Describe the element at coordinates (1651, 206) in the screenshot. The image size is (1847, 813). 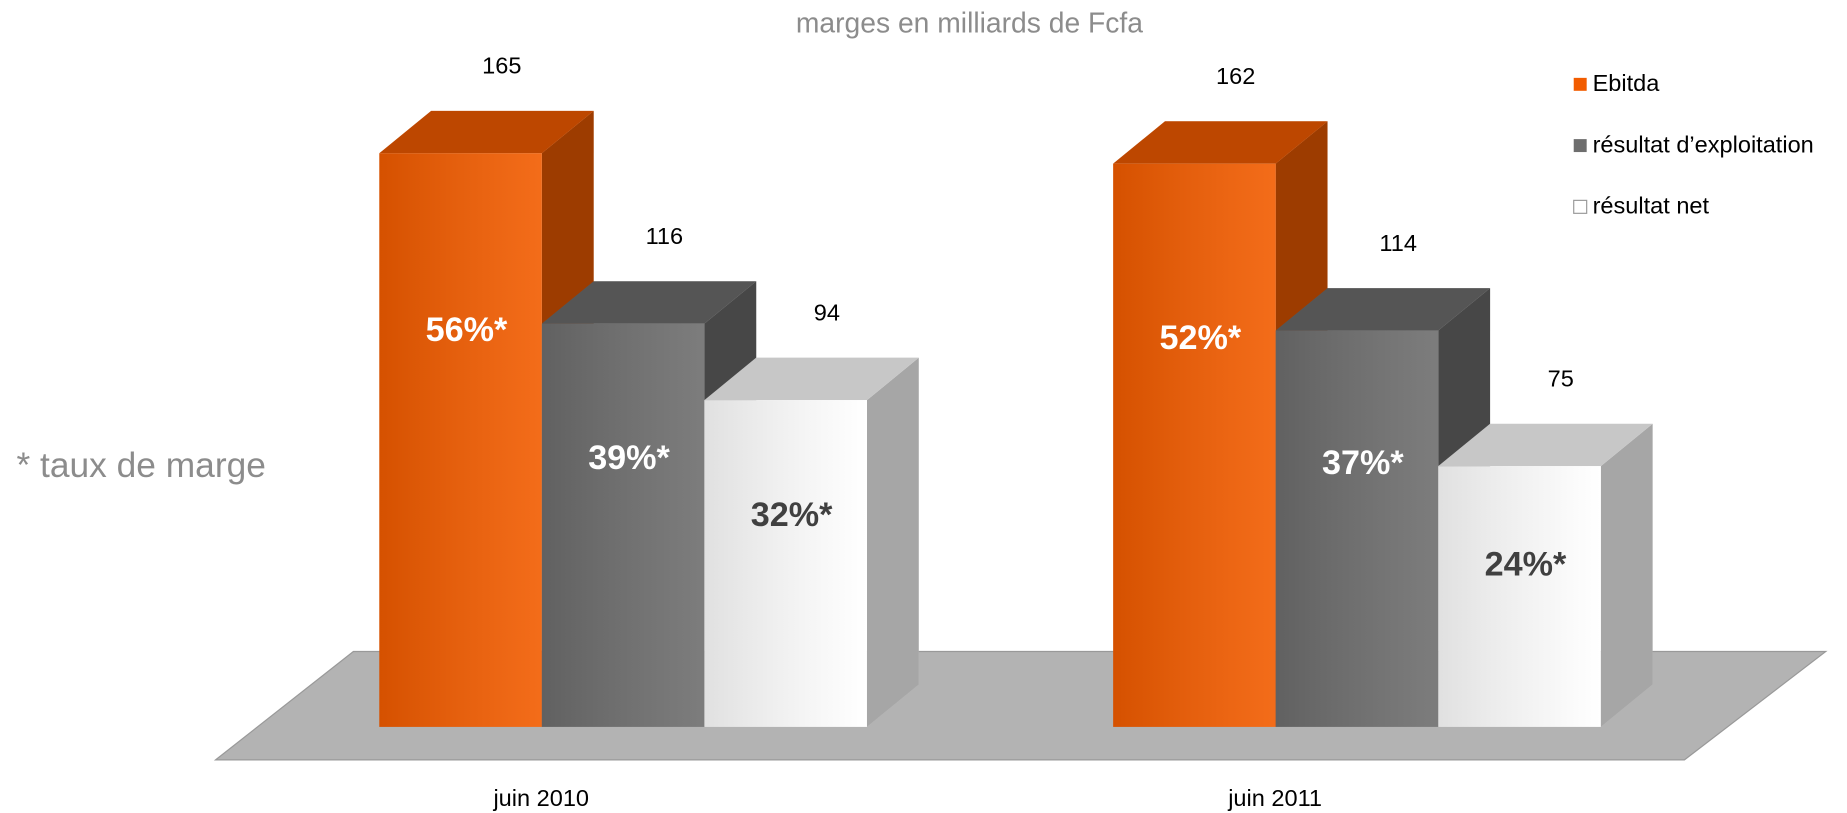
I see `legend-label: résultat net` at that location.